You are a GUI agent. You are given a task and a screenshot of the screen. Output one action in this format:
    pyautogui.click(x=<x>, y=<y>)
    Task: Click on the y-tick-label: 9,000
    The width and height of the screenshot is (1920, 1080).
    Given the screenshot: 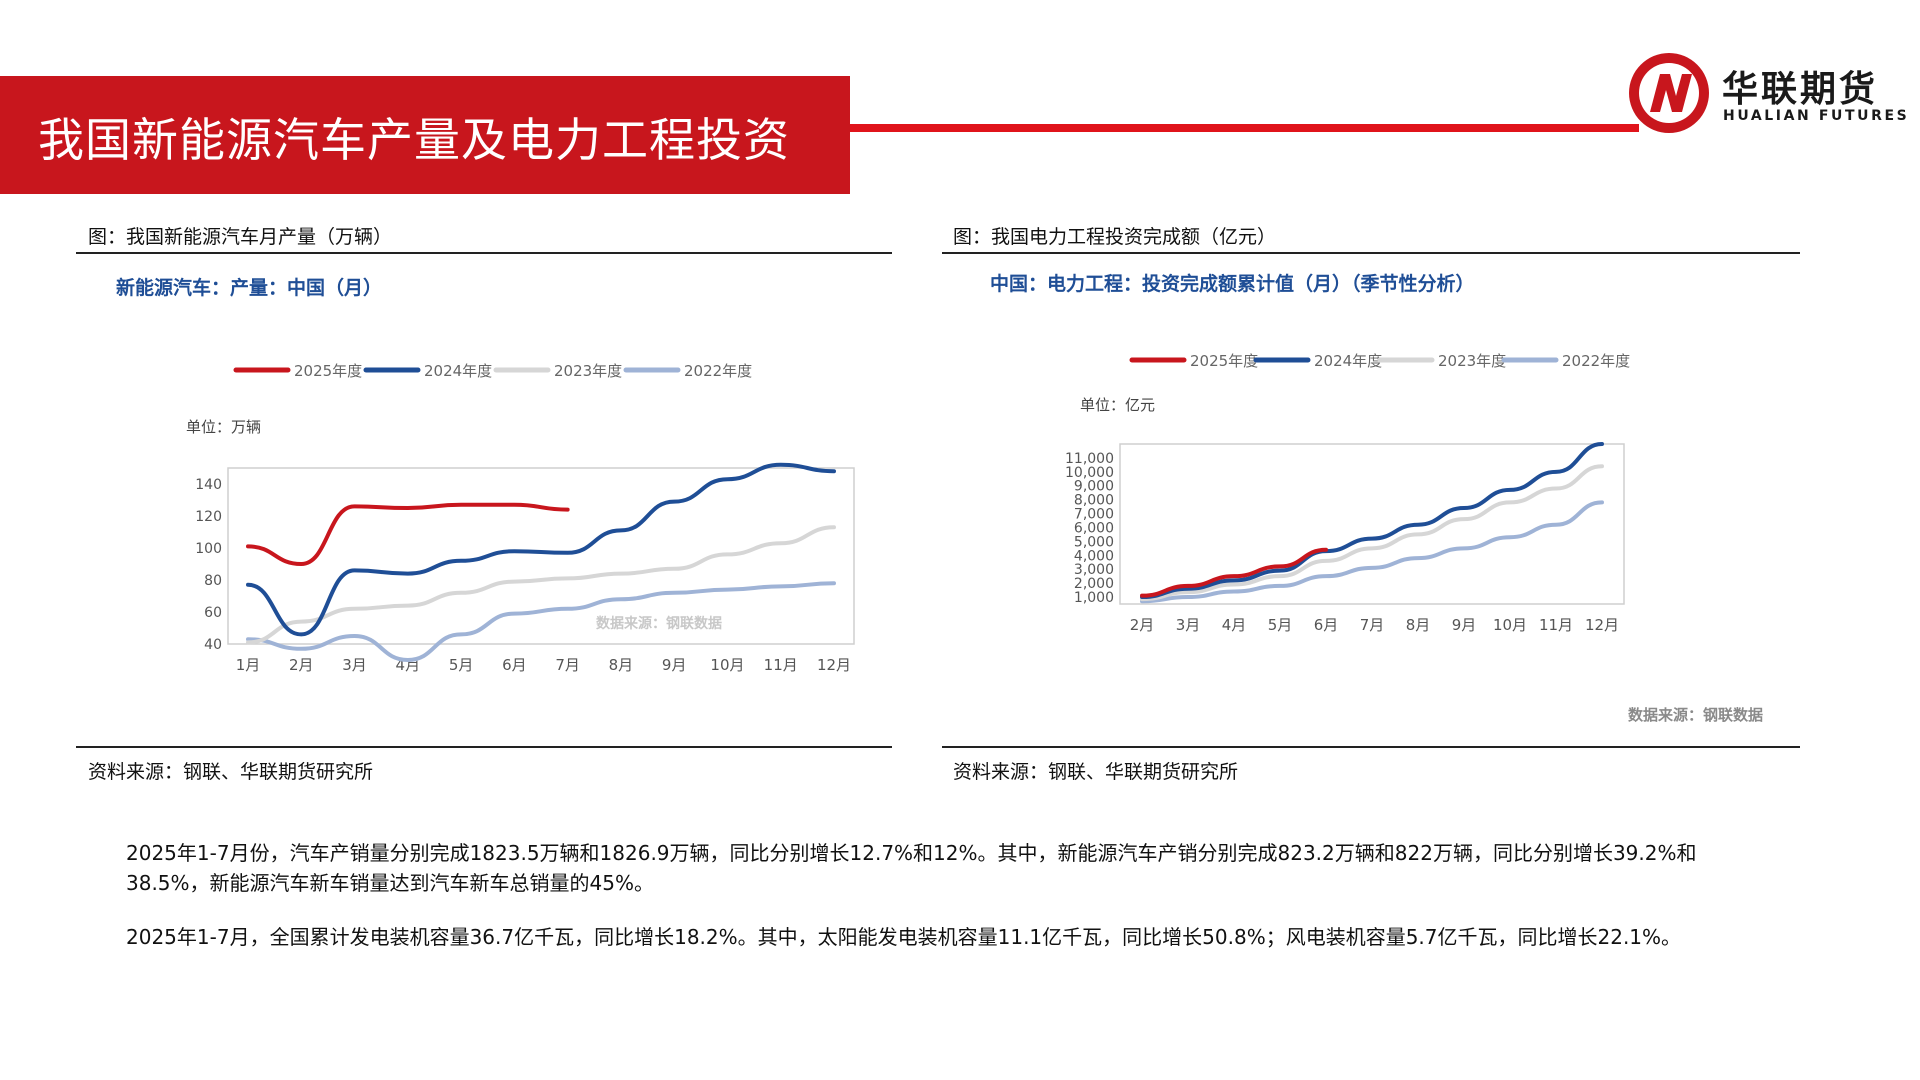 What is the action you would take?
    pyautogui.click(x=1094, y=487)
    